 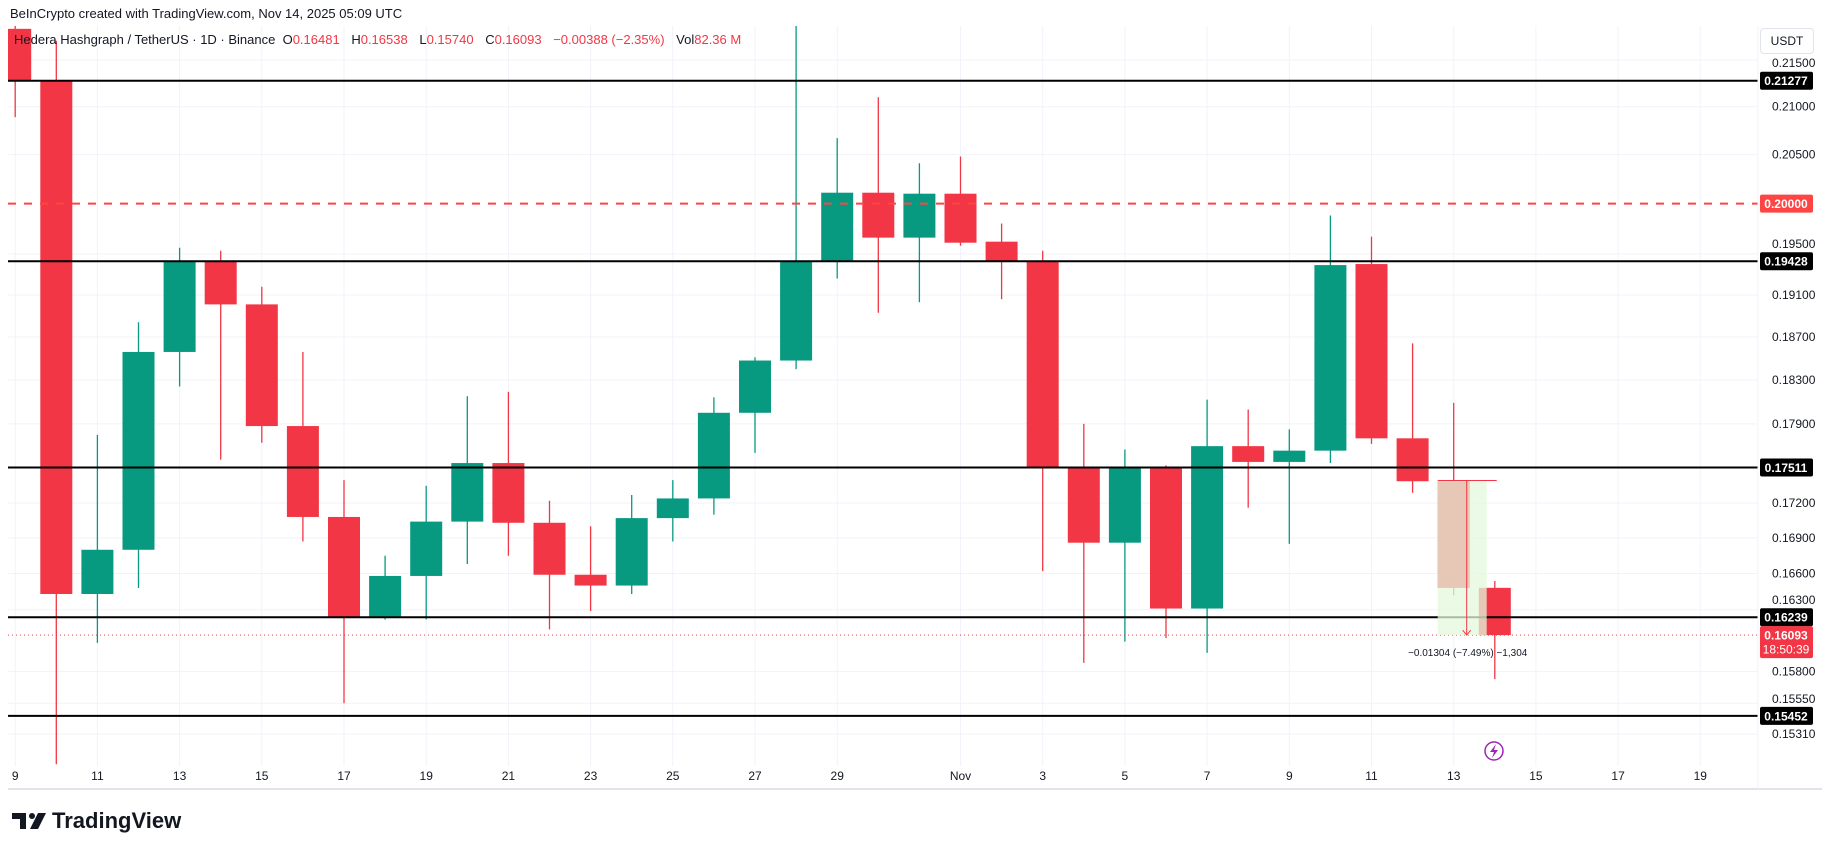 I want to click on last-price-badge, so click(x=1786, y=642).